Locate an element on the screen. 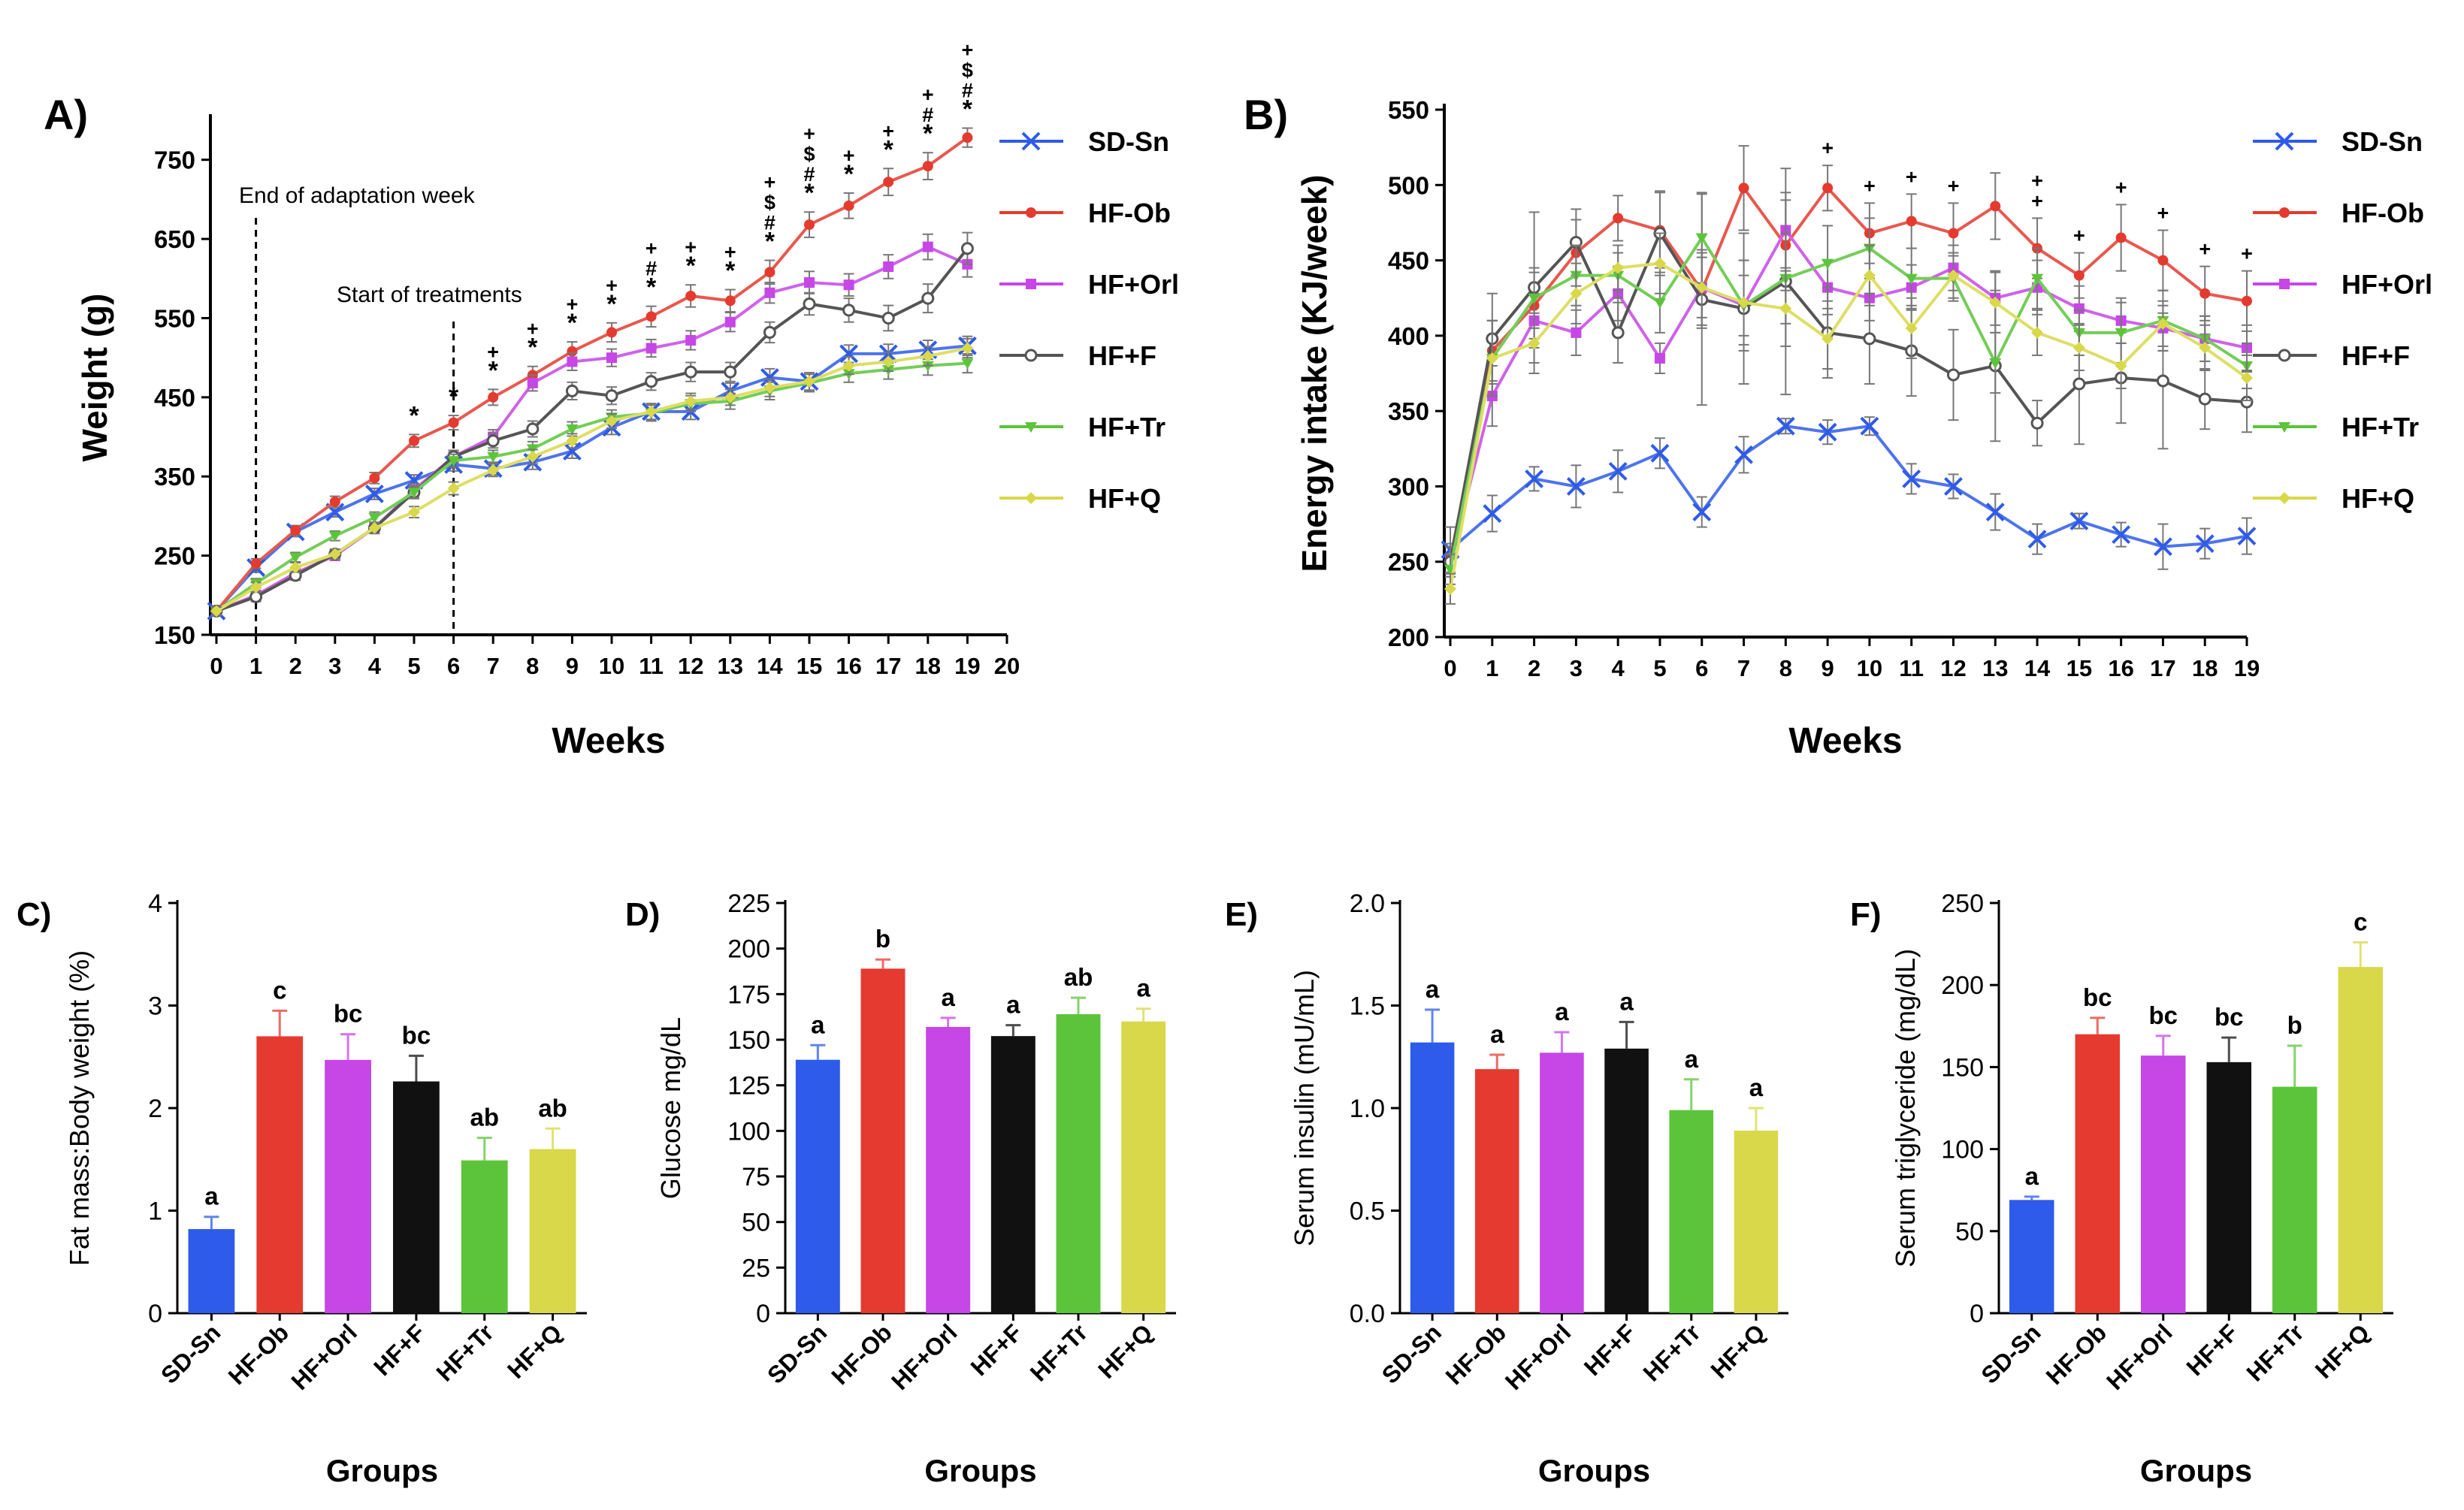 The height and width of the screenshot is (1510, 2464). panel-label: A) is located at coordinates (66, 114).